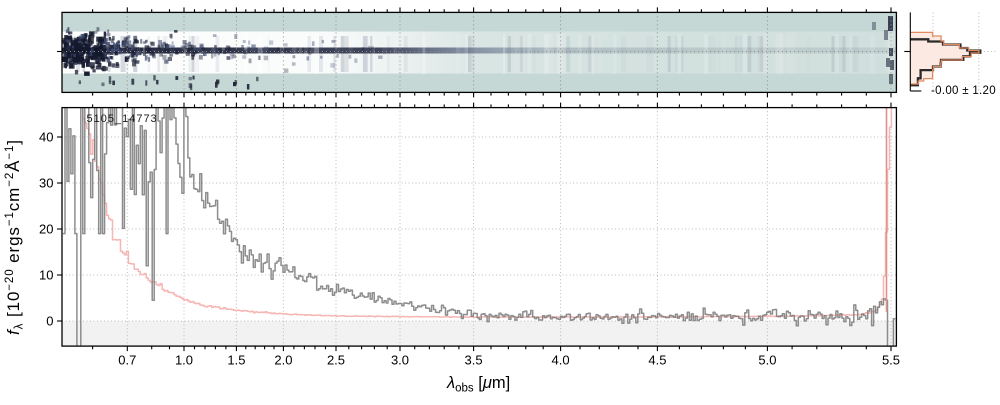 The width and height of the screenshot is (1000, 405). What do you see at coordinates (336, 360) in the screenshot?
I see `svg-text: 2.5` at bounding box center [336, 360].